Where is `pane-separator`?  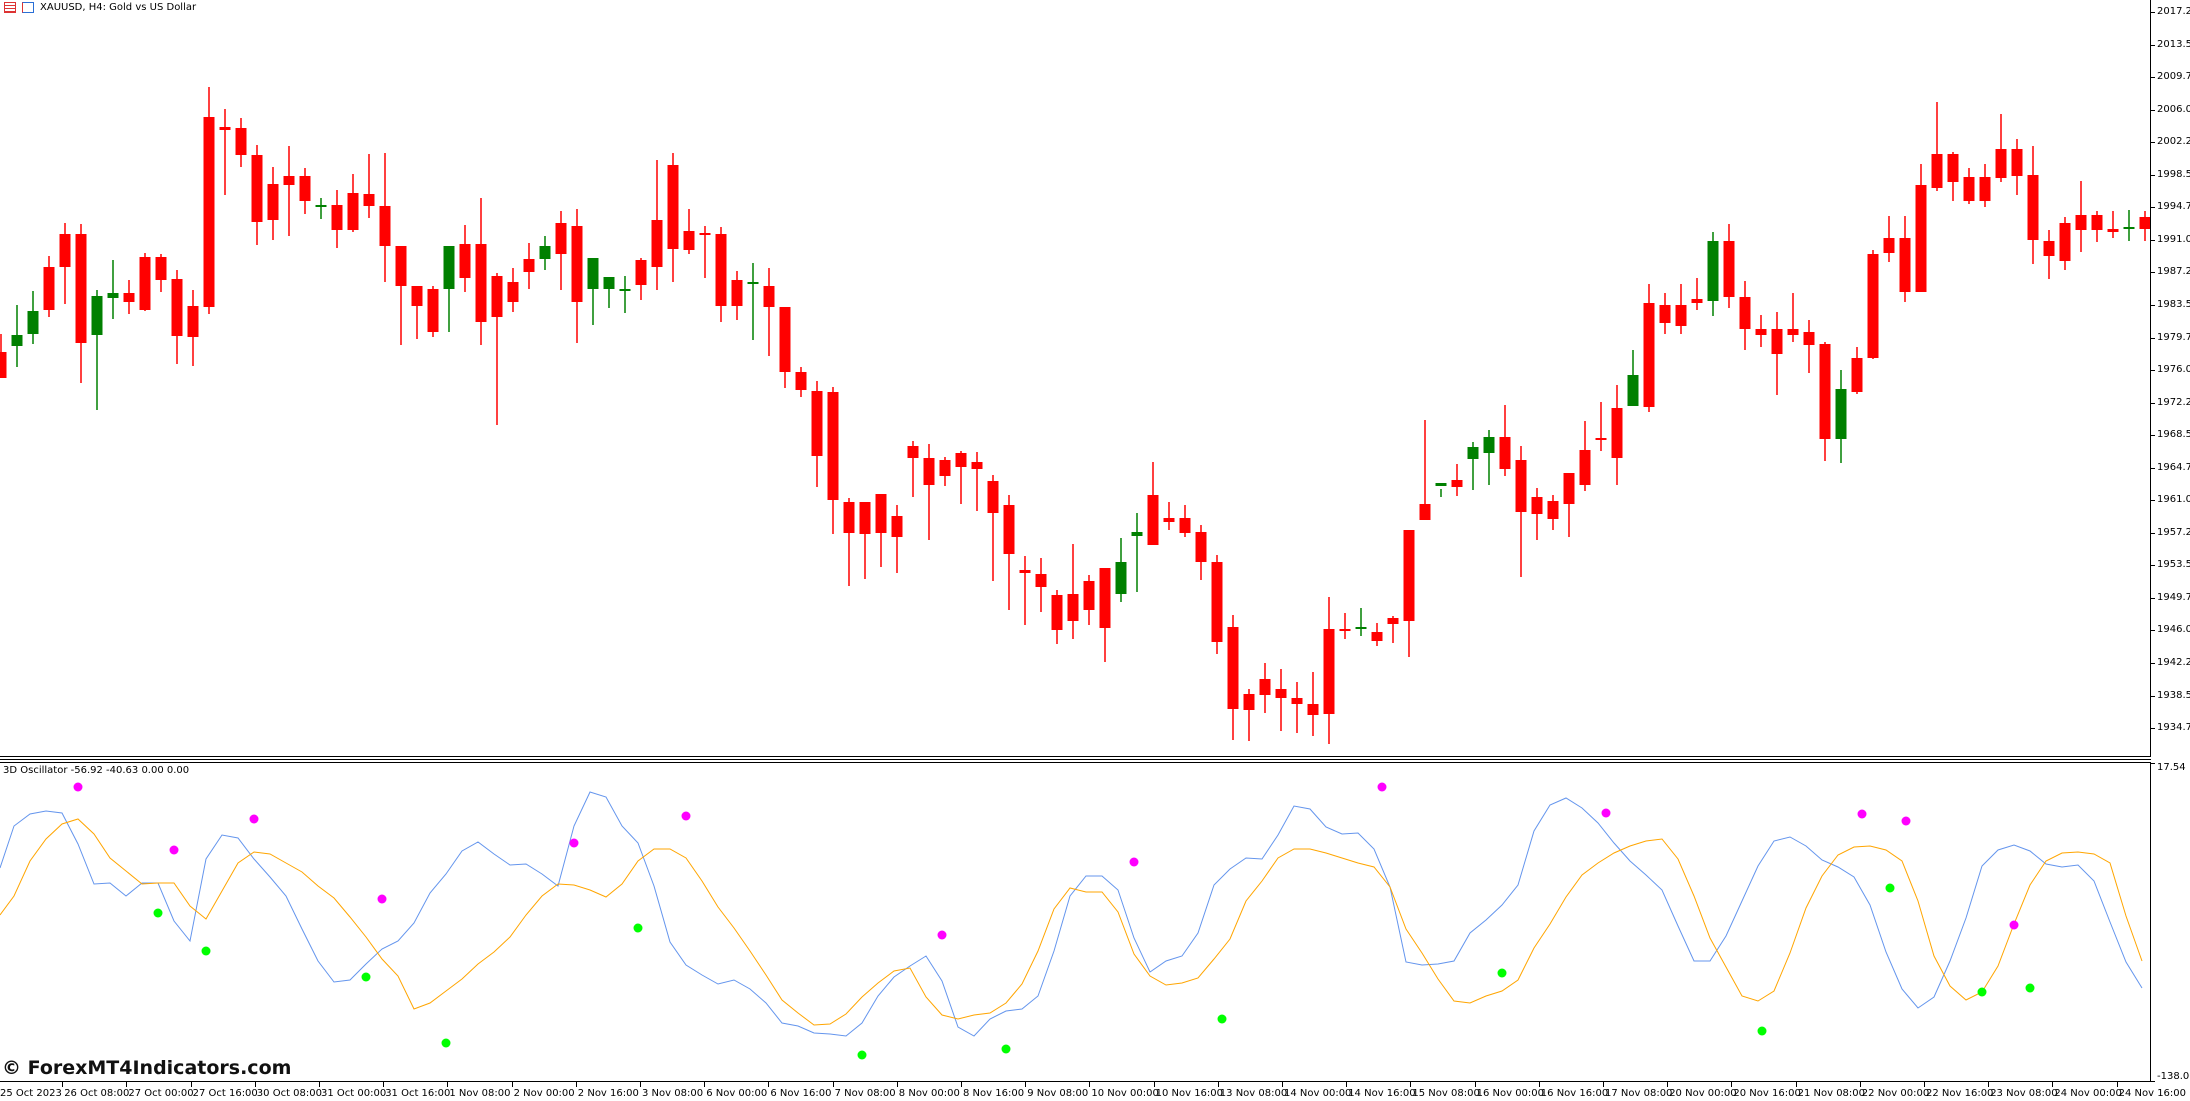
pane-separator is located at coordinates (1075, 760).